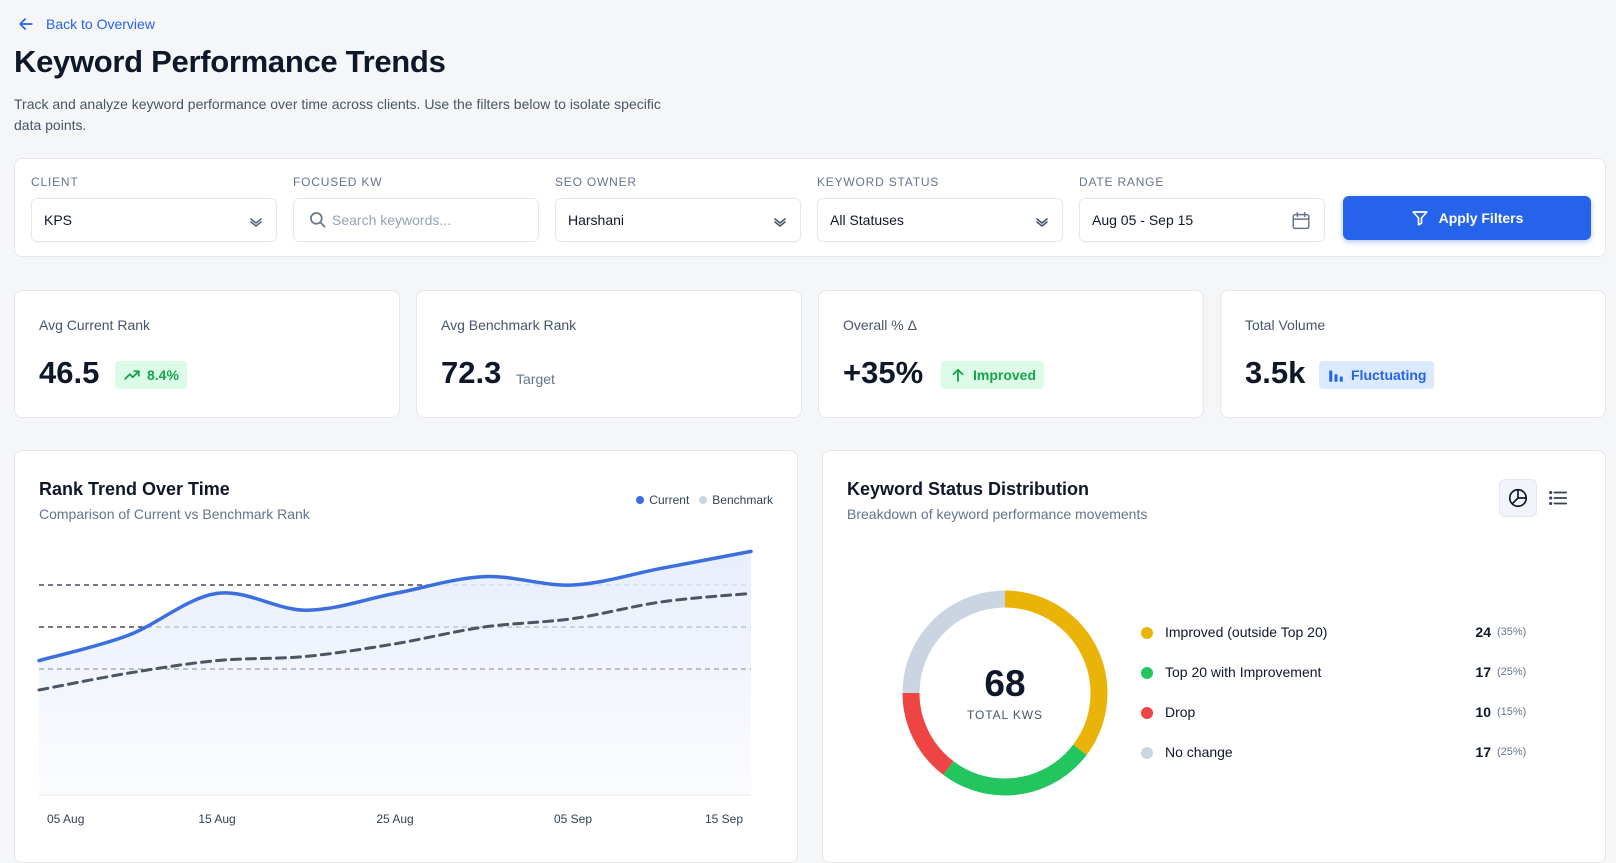  Describe the element at coordinates (724, 819) in the screenshot. I see `x-tick-label: 15 Sep` at that location.